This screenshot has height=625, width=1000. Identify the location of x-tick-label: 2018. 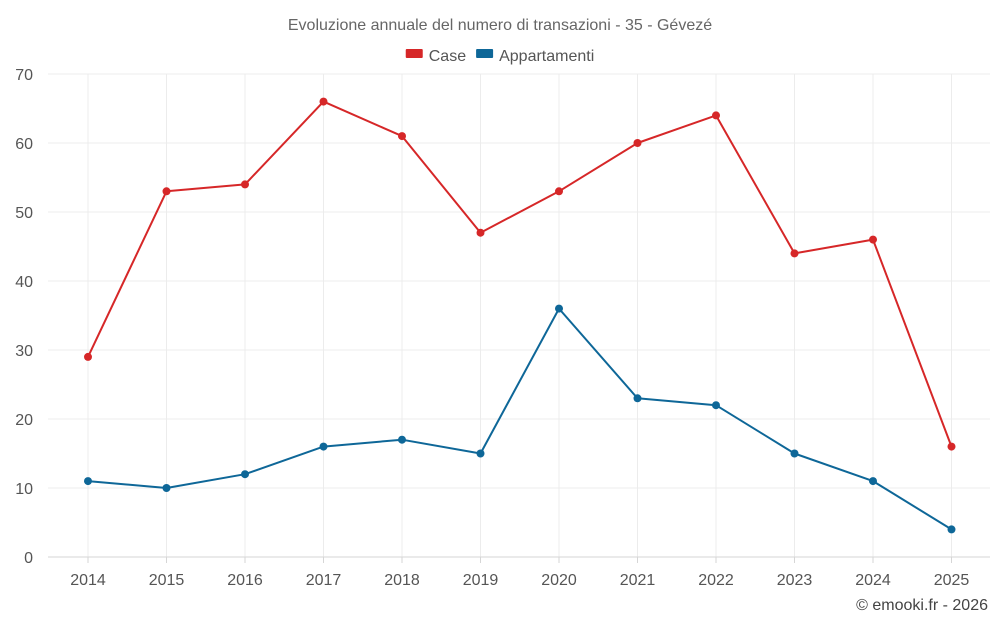
(402, 580).